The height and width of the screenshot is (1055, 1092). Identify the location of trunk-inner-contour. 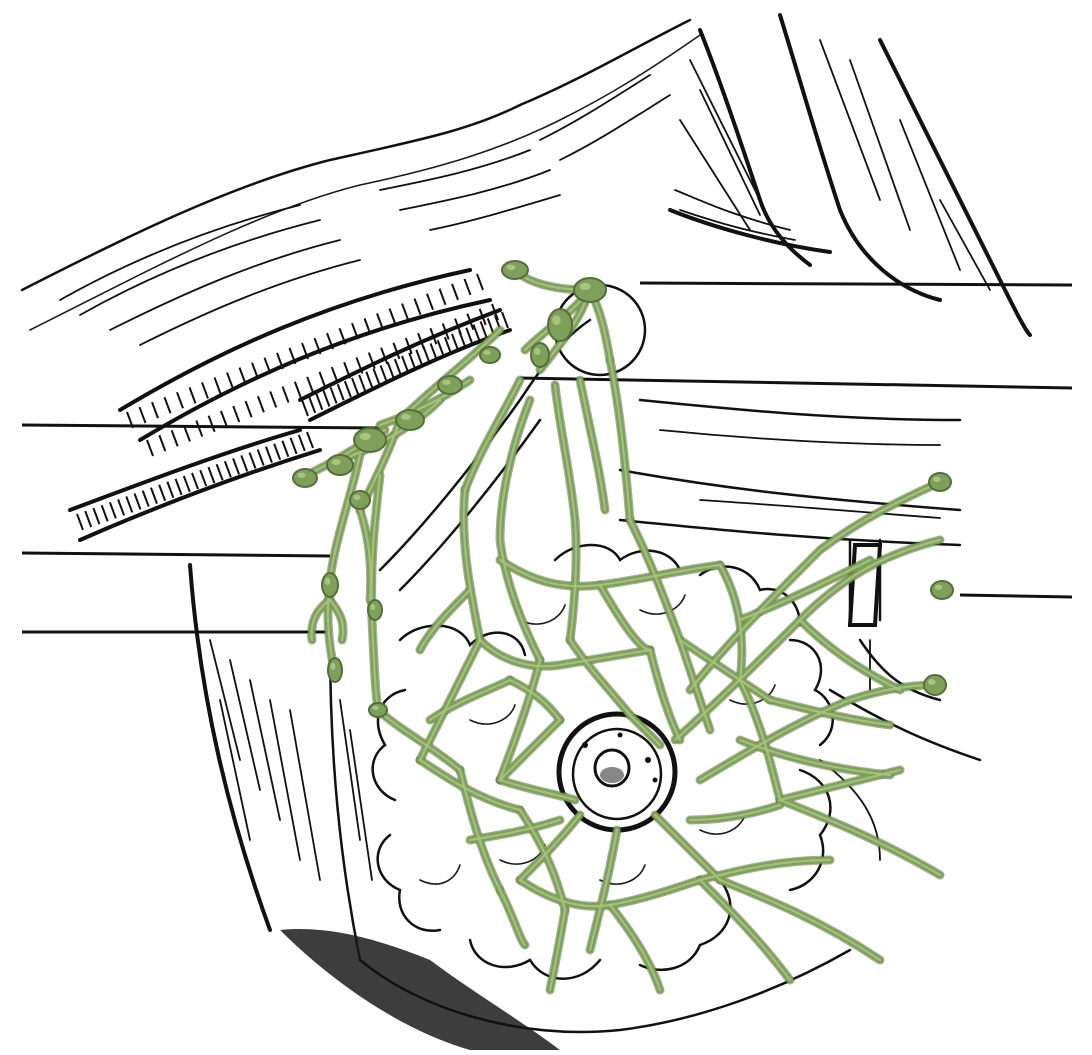
(345, 800).